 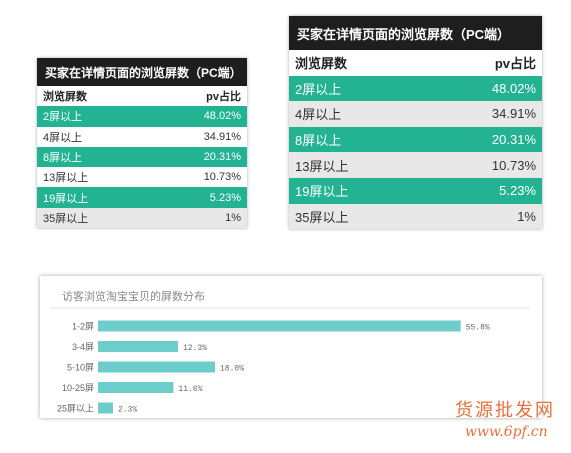 I want to click on value-label: 11.6%, so click(x=190, y=389).